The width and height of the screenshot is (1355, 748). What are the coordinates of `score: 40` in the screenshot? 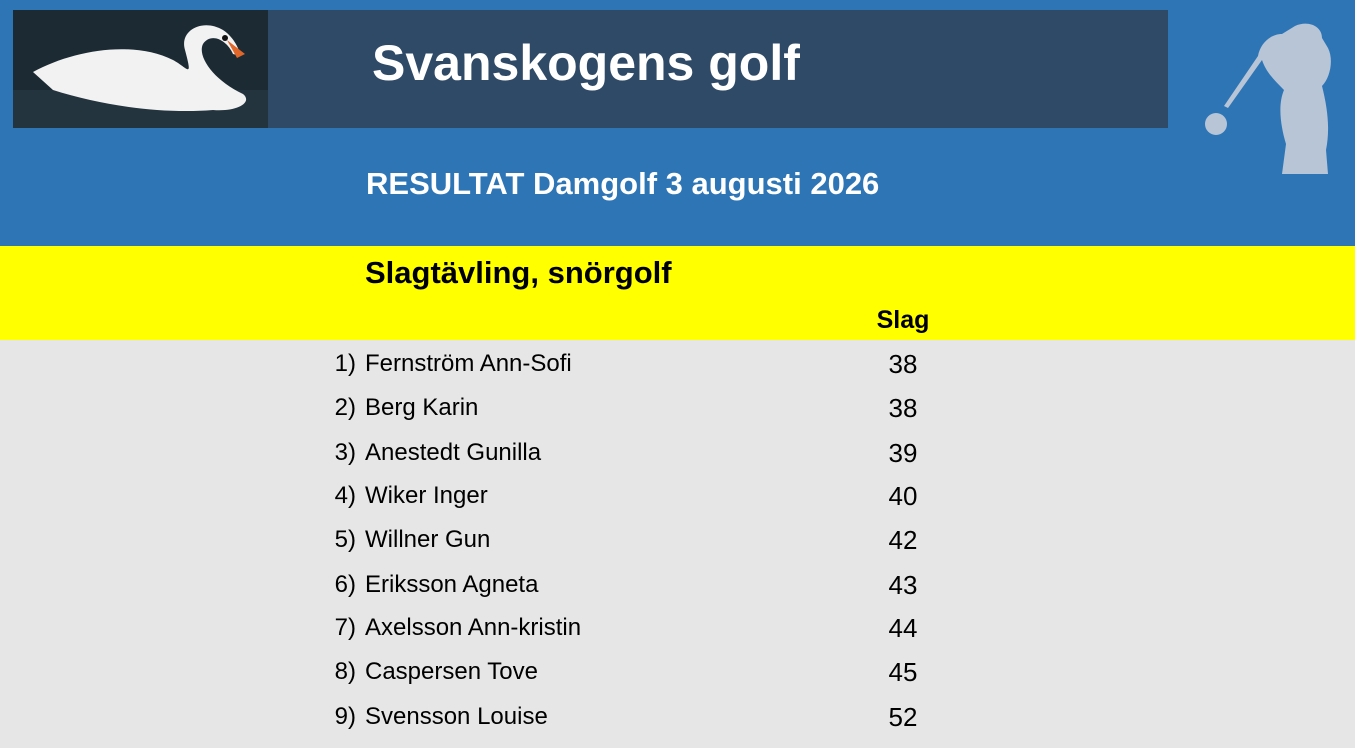 It's located at (903, 496).